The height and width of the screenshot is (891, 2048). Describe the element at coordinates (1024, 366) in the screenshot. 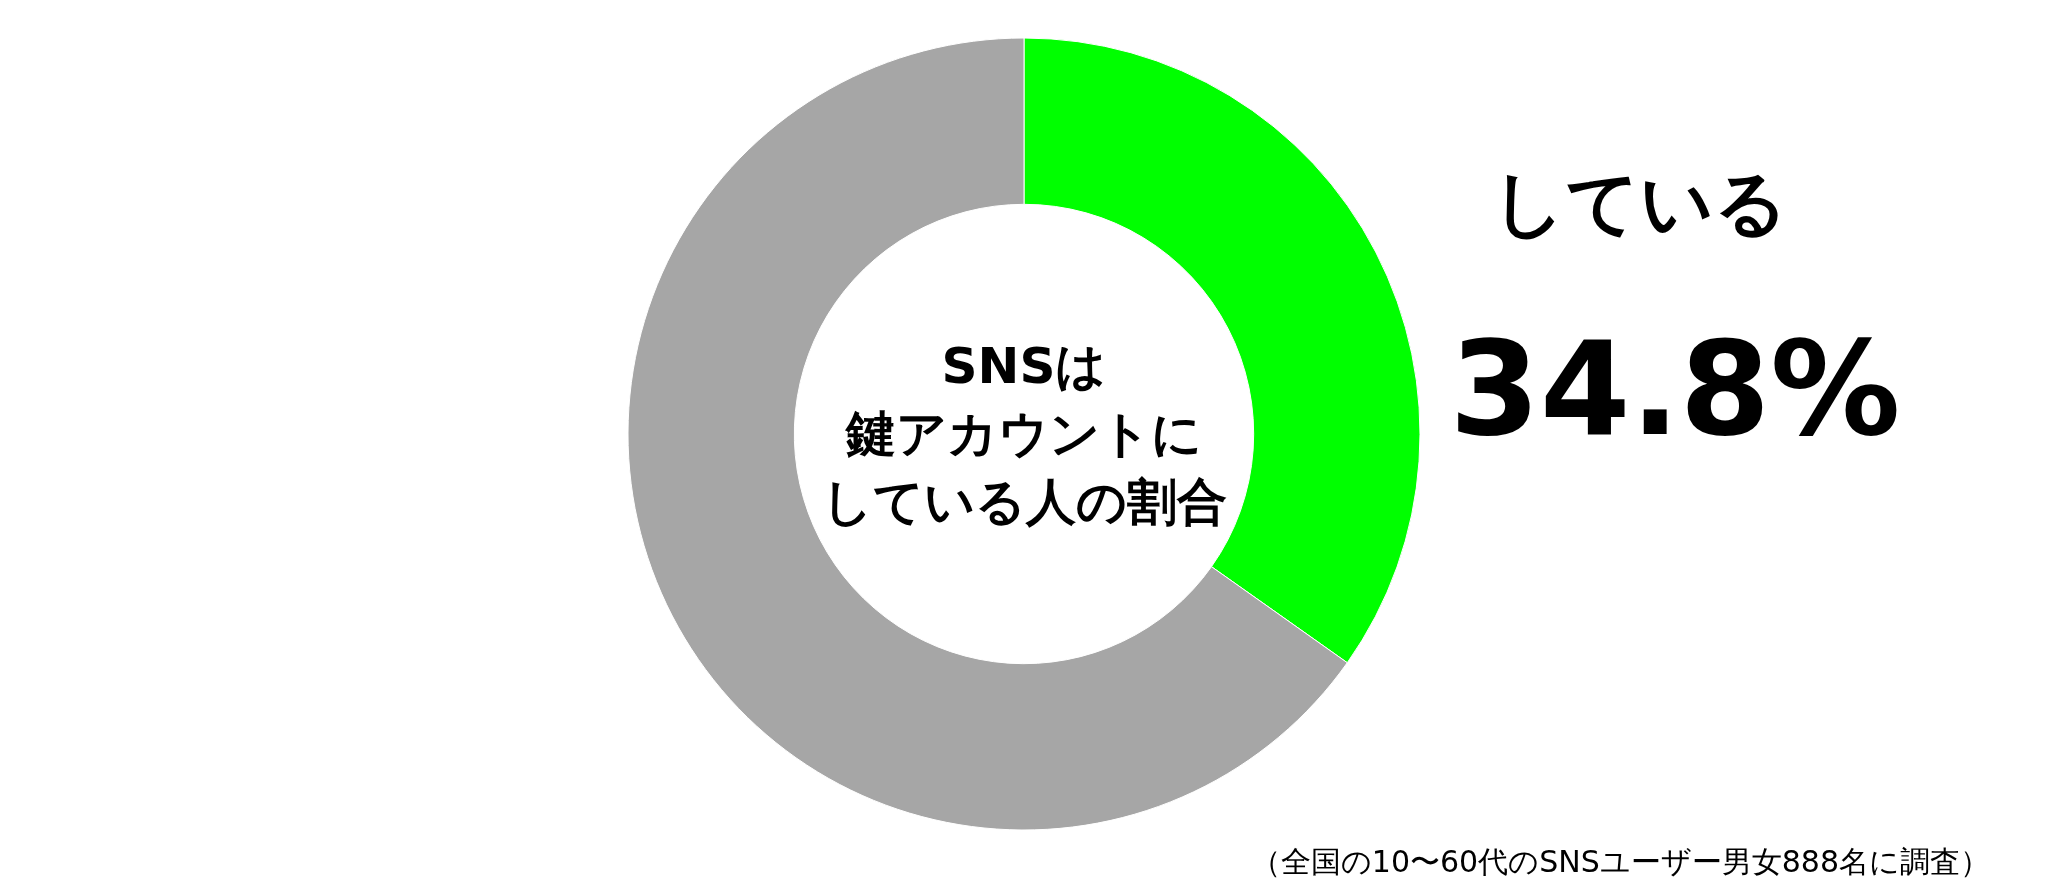

I see `text: SNSは` at that location.